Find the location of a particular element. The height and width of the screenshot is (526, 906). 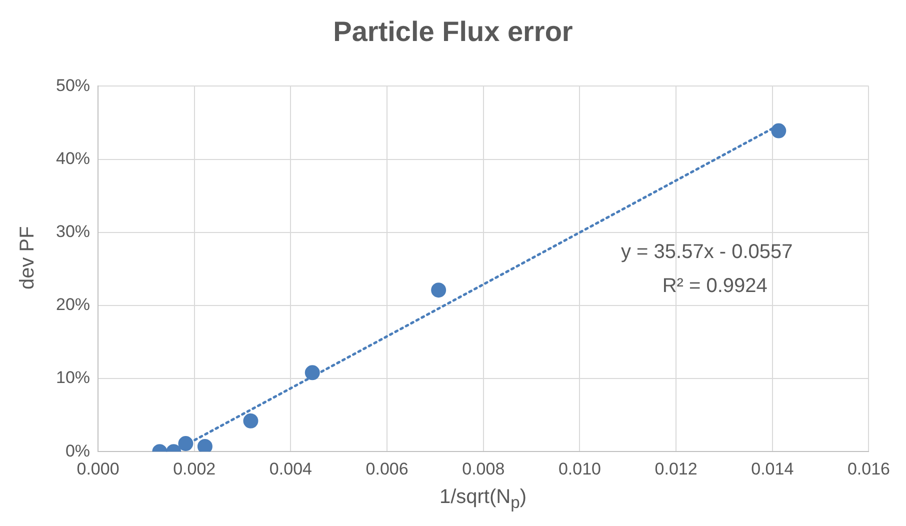

x-tick-label: 0.008 is located at coordinates (483, 468).